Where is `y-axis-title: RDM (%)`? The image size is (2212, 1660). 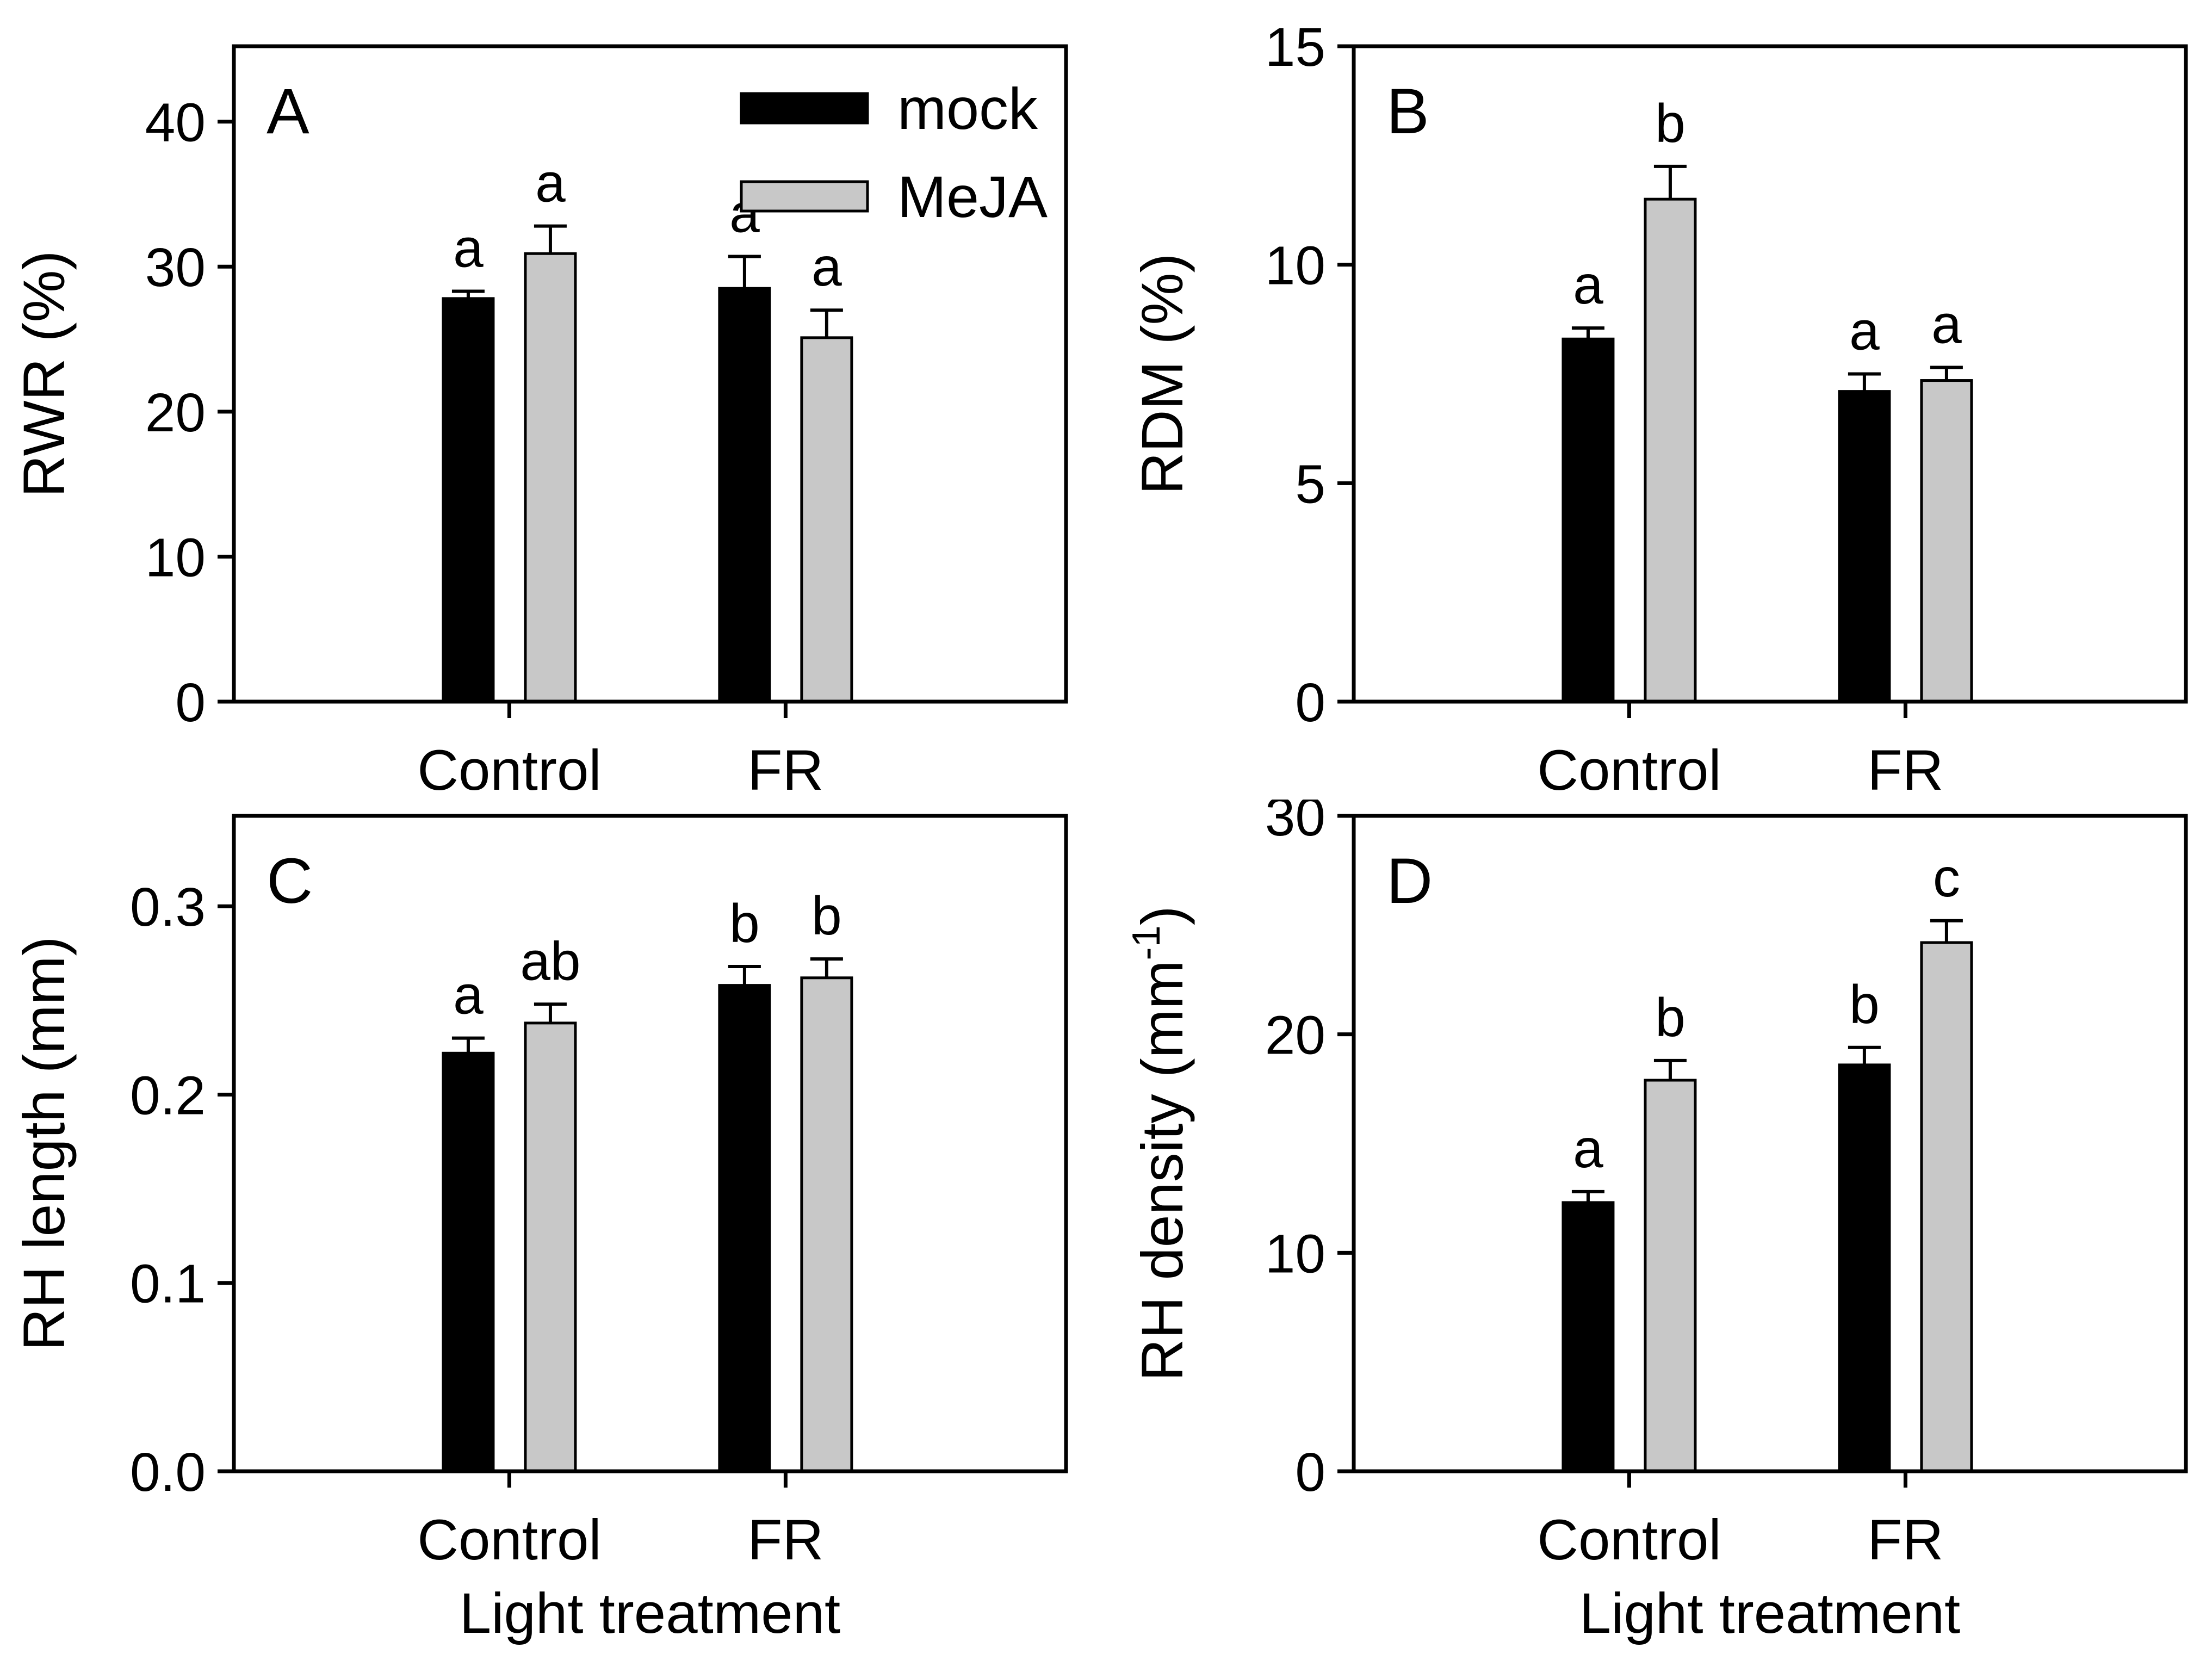 y-axis-title: RDM (%) is located at coordinates (1162, 374).